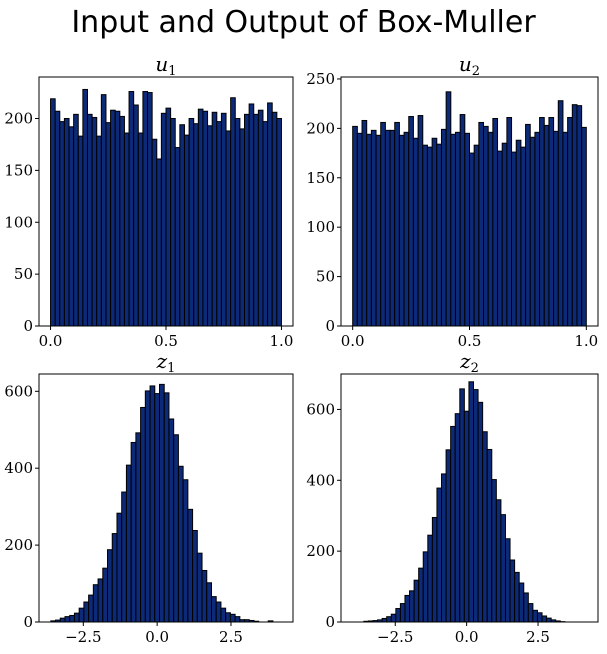 The height and width of the screenshot is (654, 607). I want to click on y-tick-label: 100, so click(320, 227).